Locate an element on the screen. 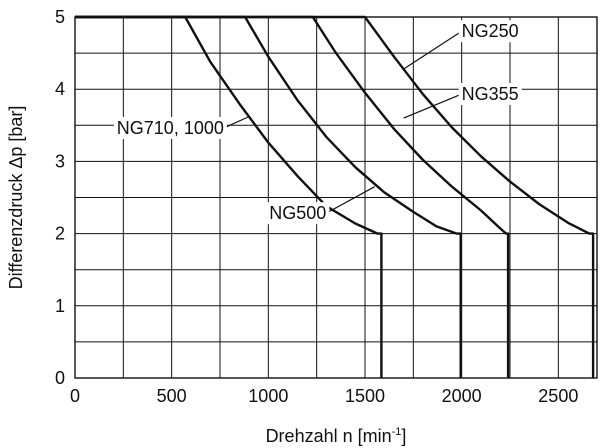 This screenshot has height=448, width=609. label-background-ng250 is located at coordinates (490, 31).